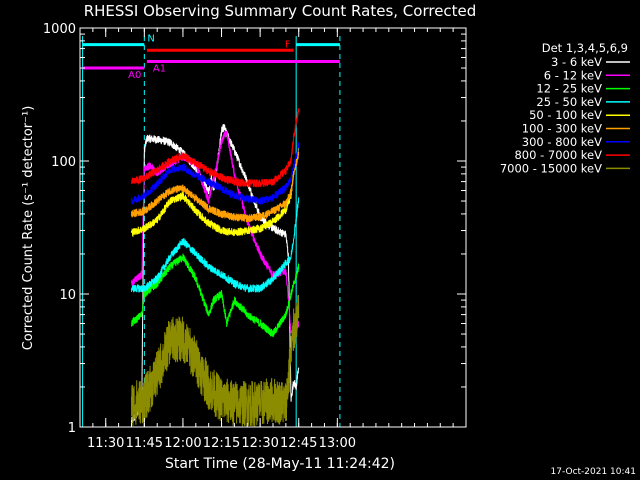 The width and height of the screenshot is (640, 480). I want to click on y-axis-label: Corrected Count Rate (s⁻¹ detector⁻¹), so click(28, 228).